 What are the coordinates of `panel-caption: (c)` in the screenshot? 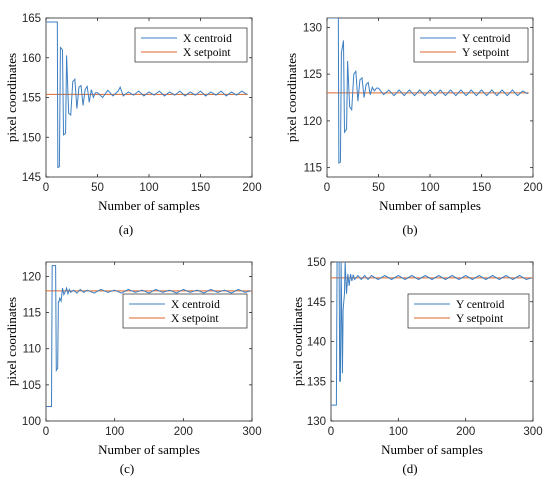 It's located at (127, 468).